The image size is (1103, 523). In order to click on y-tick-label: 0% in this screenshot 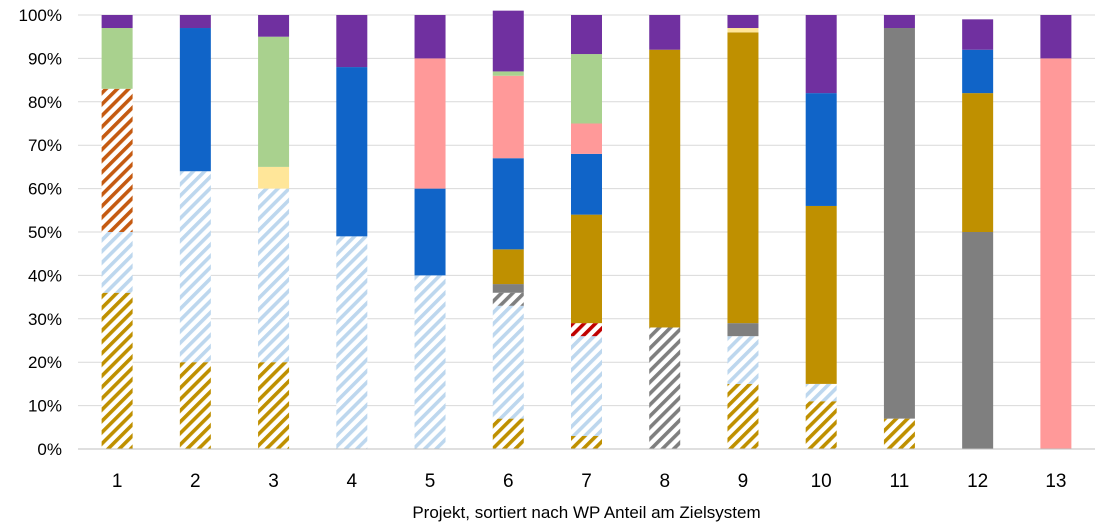, I will do `click(49, 449)`.